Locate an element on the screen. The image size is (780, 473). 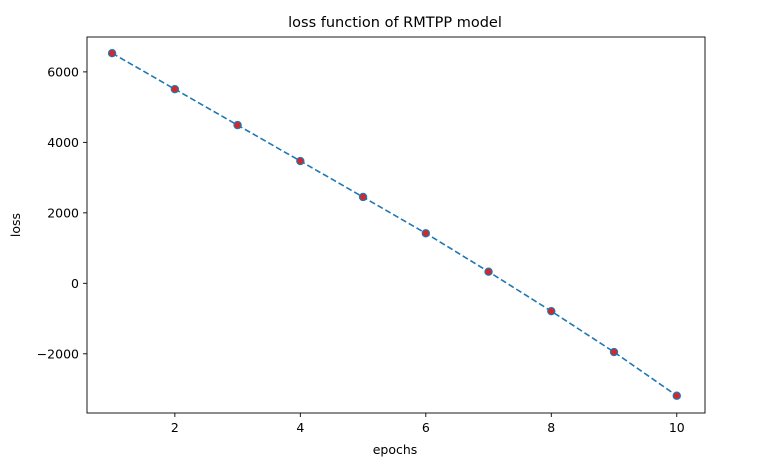
x-axis: 2 4 6 8 10 is located at coordinates (428, 424).